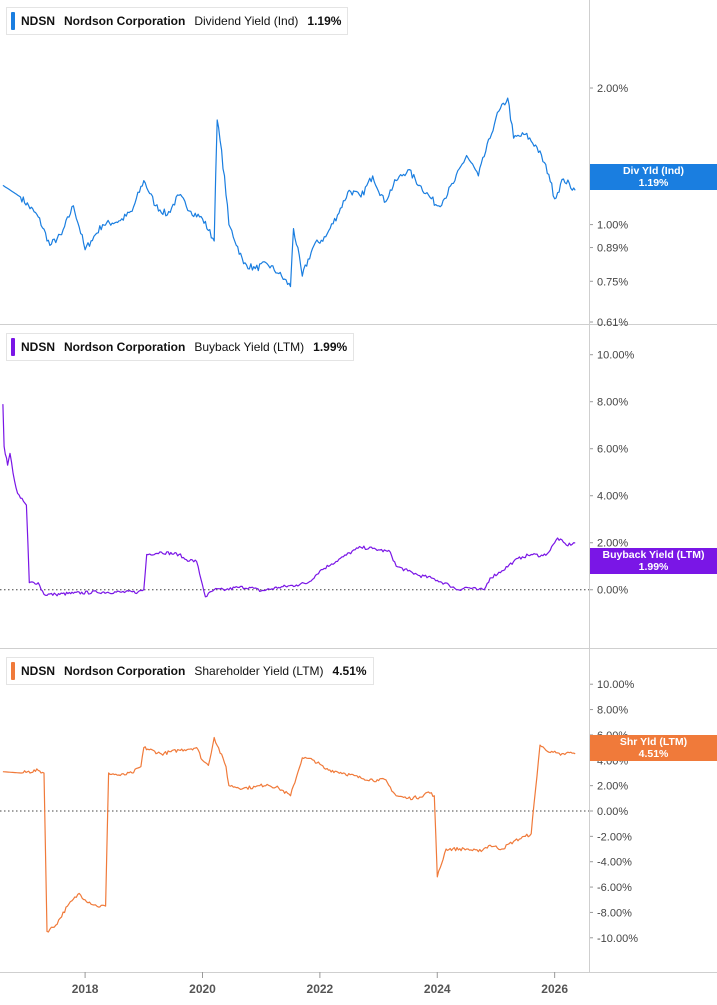 The height and width of the screenshot is (1005, 717). I want to click on x-tick-label: 2022, so click(320, 989).